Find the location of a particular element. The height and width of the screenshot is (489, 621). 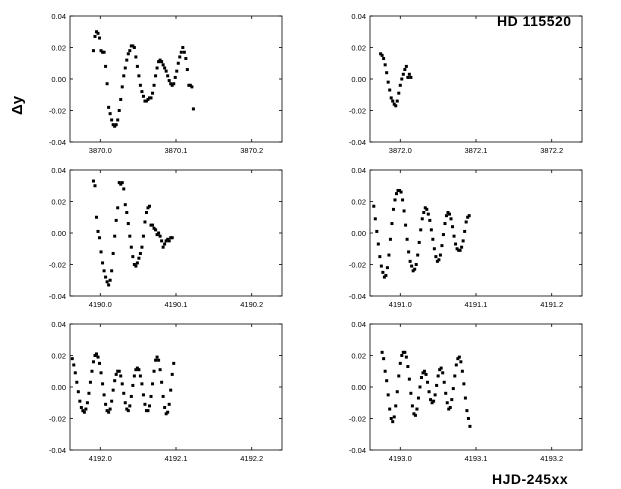

x-tick-label: 3870.2 is located at coordinates (251, 150).